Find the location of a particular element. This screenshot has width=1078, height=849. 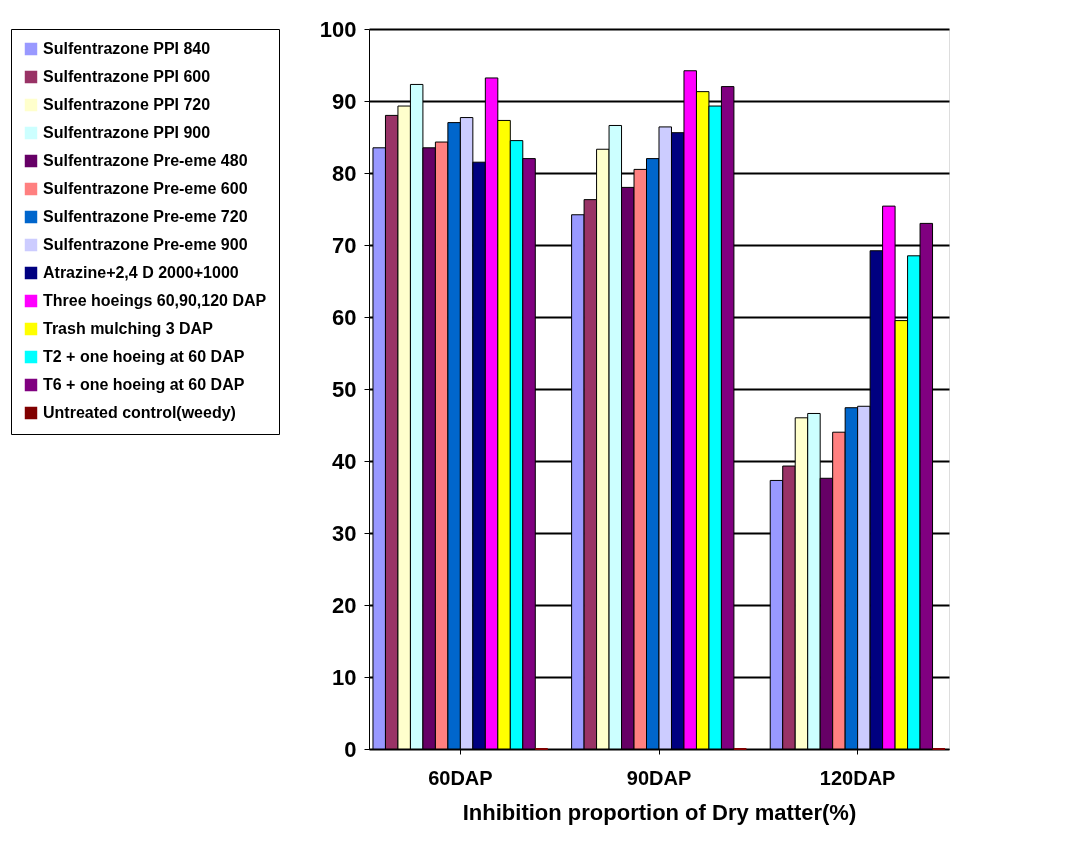

legend-label: Three hoeings 60,90,120 DAP is located at coordinates (155, 300).